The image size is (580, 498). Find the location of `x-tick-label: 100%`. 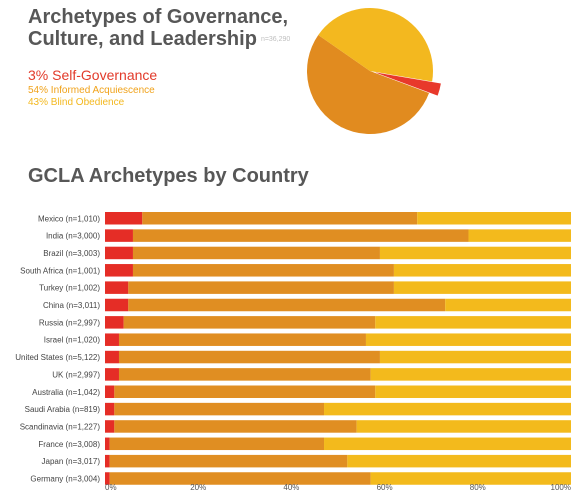

x-tick-label: 100% is located at coordinates (561, 487).